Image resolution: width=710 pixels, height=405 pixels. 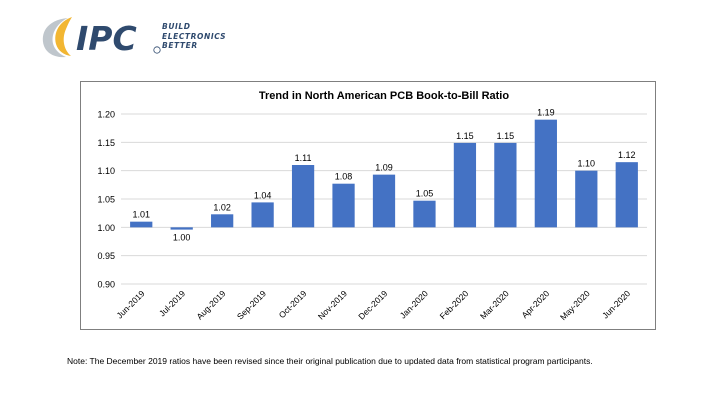 I want to click on tagline-line-3: BETTER, so click(x=180, y=45).